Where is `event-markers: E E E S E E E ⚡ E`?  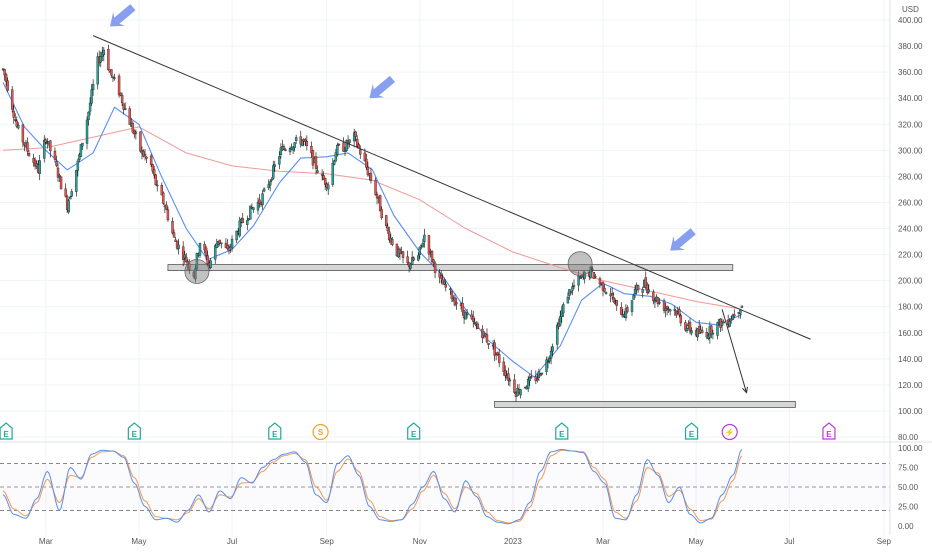 event-markers: E E E S E E E ⚡ E is located at coordinates (418, 431).